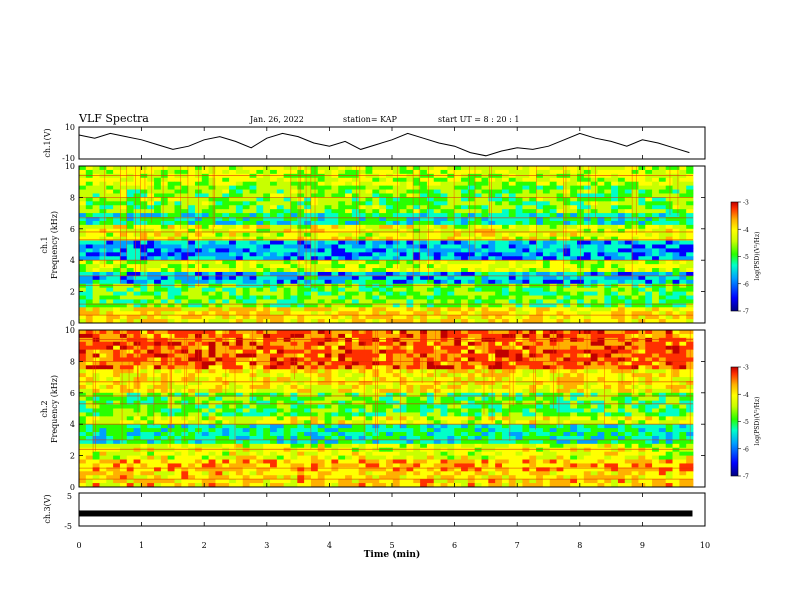 Image resolution: width=792 pixels, height=612 pixels. What do you see at coordinates (391, 545) in the screenshot?
I see `xtick-label: 5` at bounding box center [391, 545].